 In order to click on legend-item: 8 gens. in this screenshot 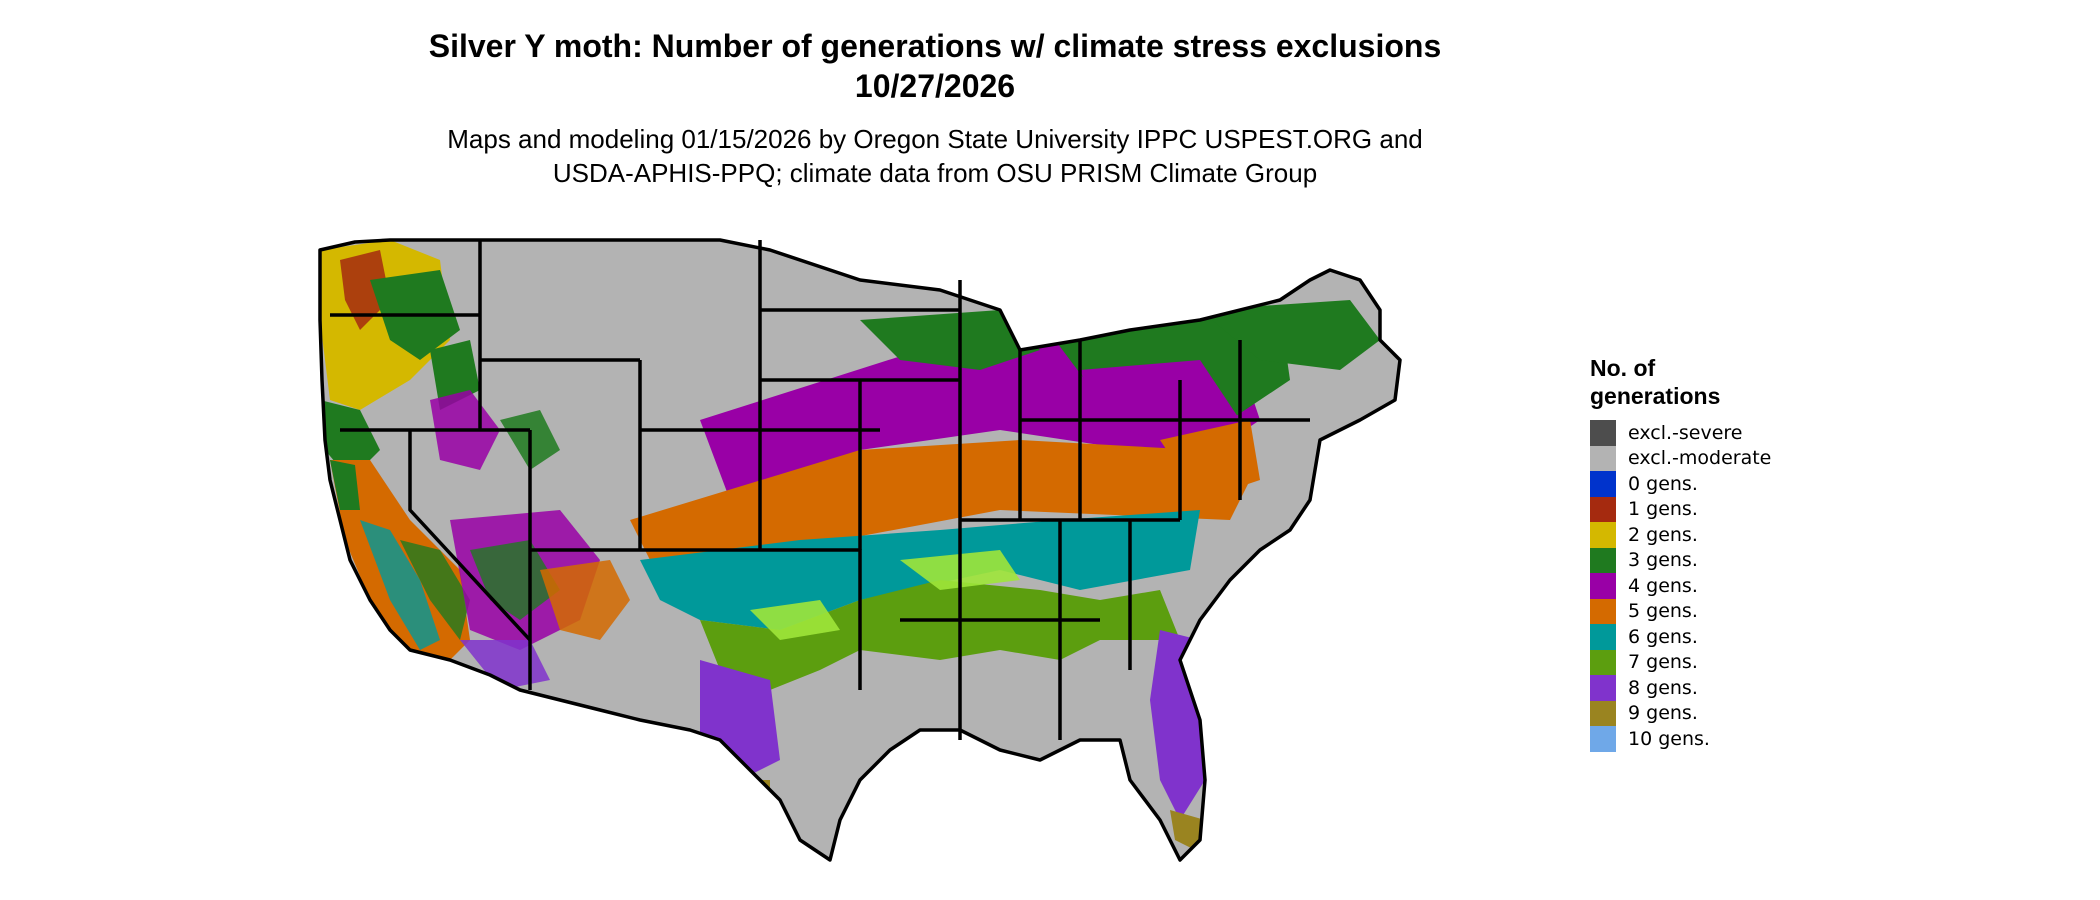, I will do `click(1680, 688)`.